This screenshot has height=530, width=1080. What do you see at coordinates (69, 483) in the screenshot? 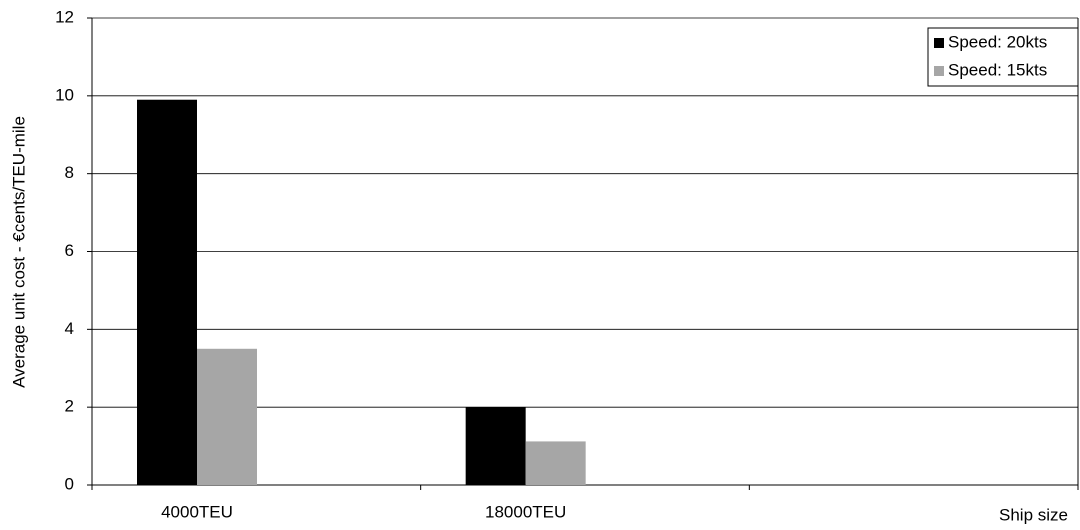
I see `y-tick-label: 0` at bounding box center [69, 483].